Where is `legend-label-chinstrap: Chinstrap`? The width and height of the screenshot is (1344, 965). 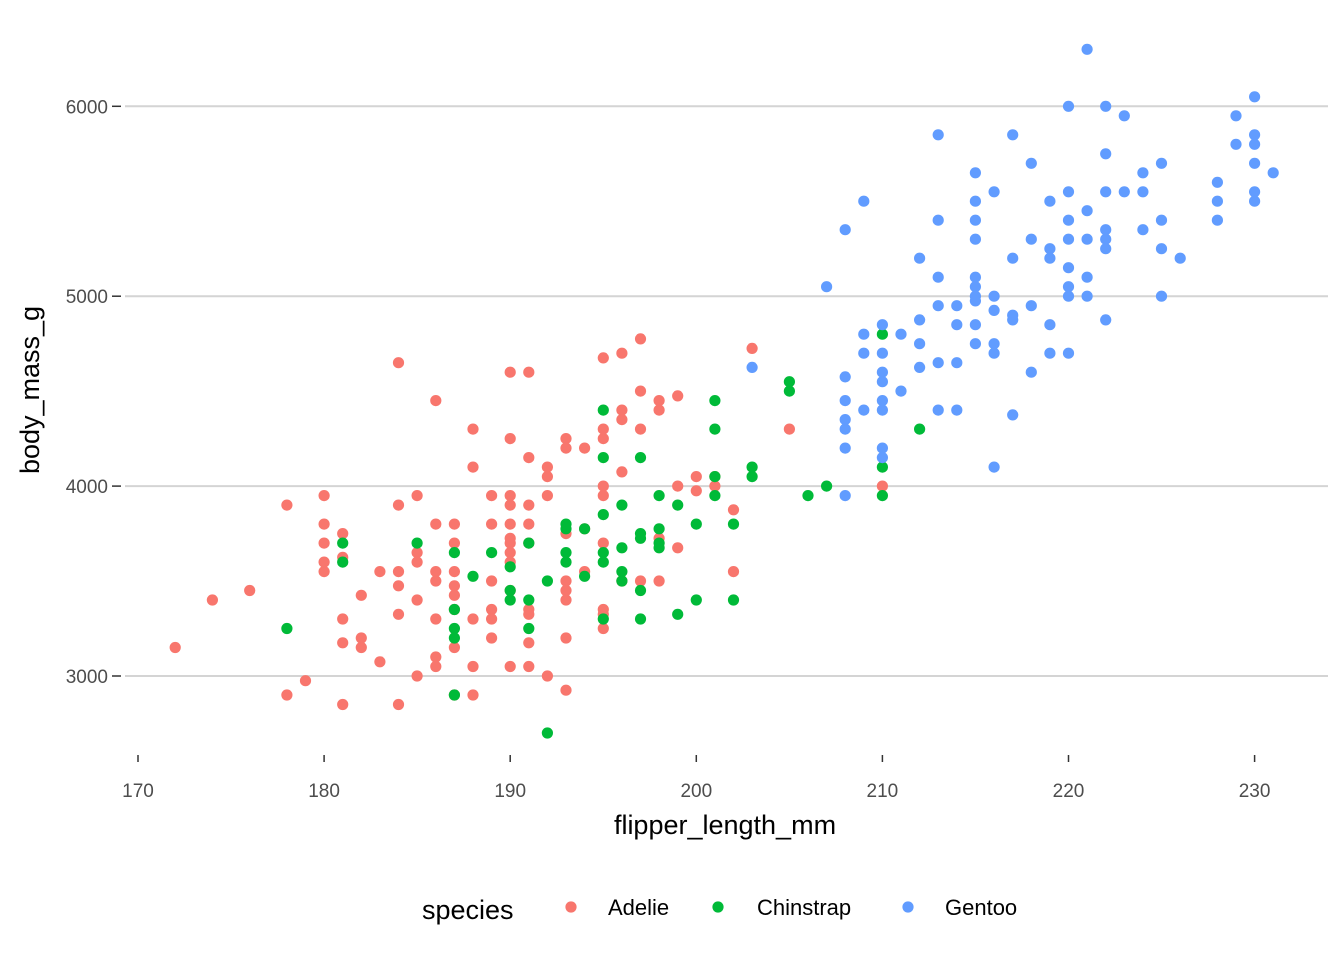 legend-label-chinstrap: Chinstrap is located at coordinates (804, 907).